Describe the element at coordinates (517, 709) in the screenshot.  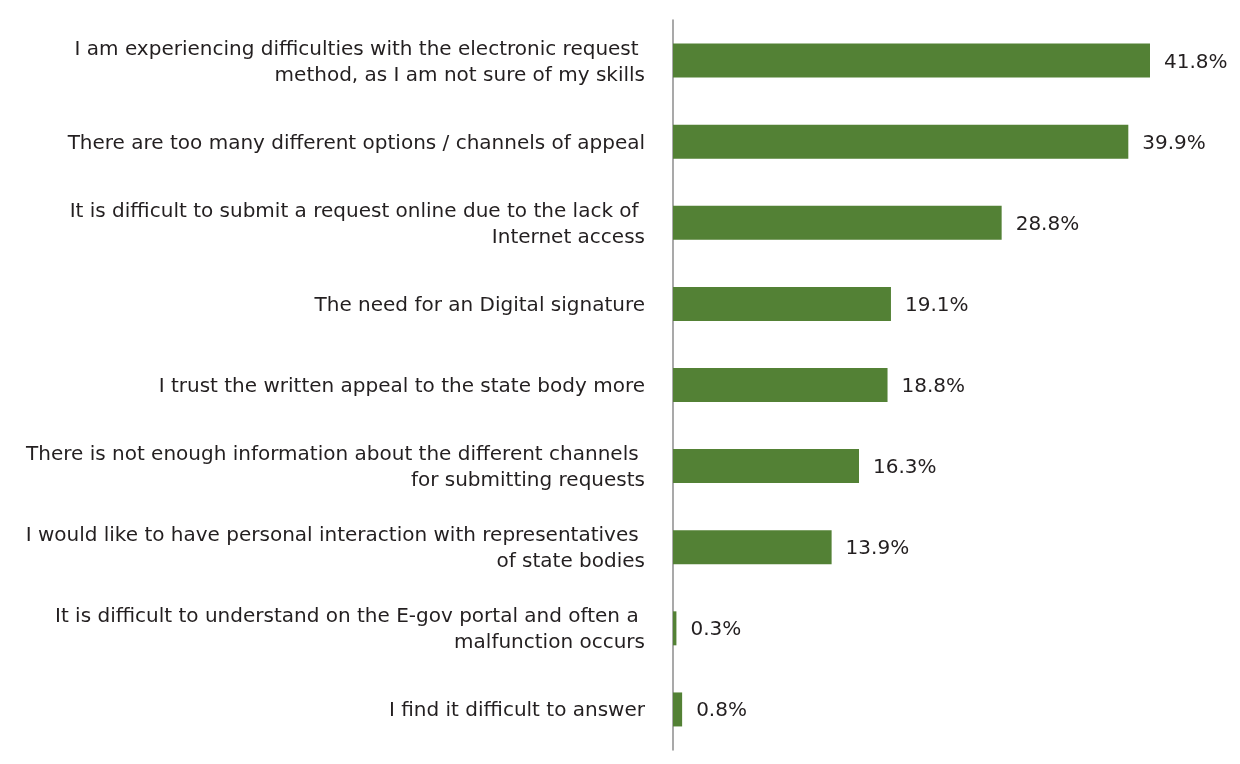
I see `y-tick-label: I find it difficult to answer` at that location.